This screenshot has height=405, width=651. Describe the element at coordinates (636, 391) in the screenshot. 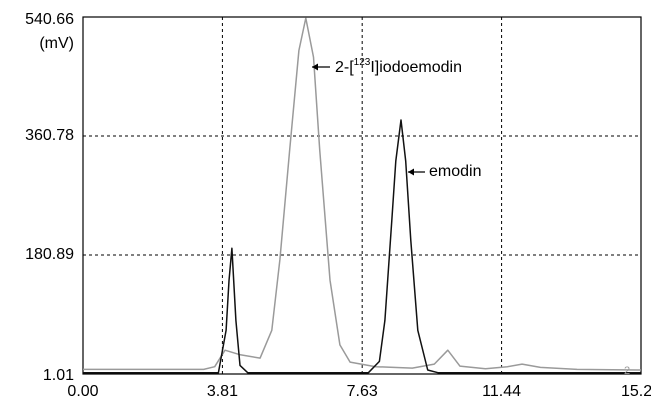

I see `x-tick-label: 15.25` at that location.